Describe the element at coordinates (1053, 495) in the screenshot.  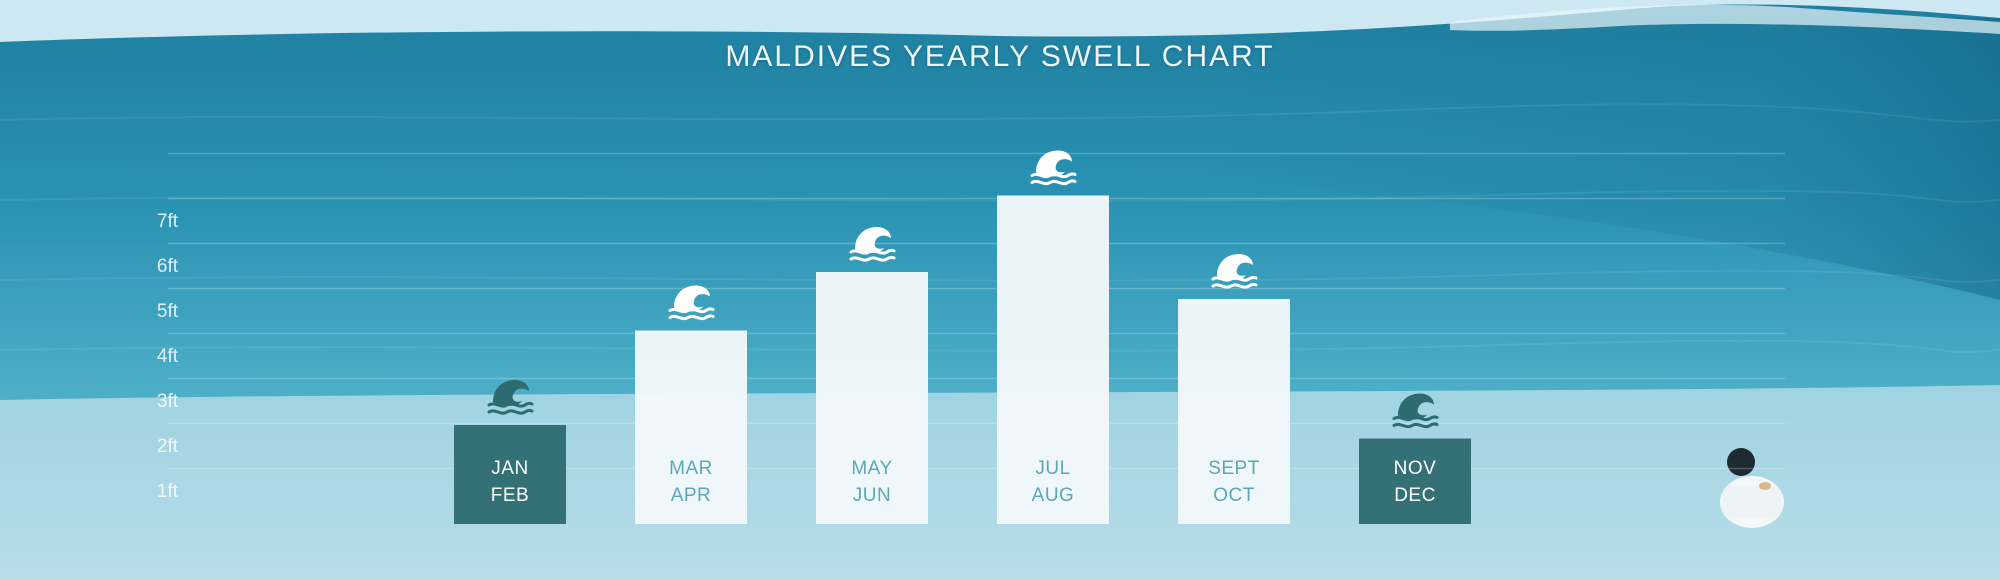
I see `bar-category-label: AUG` at that location.